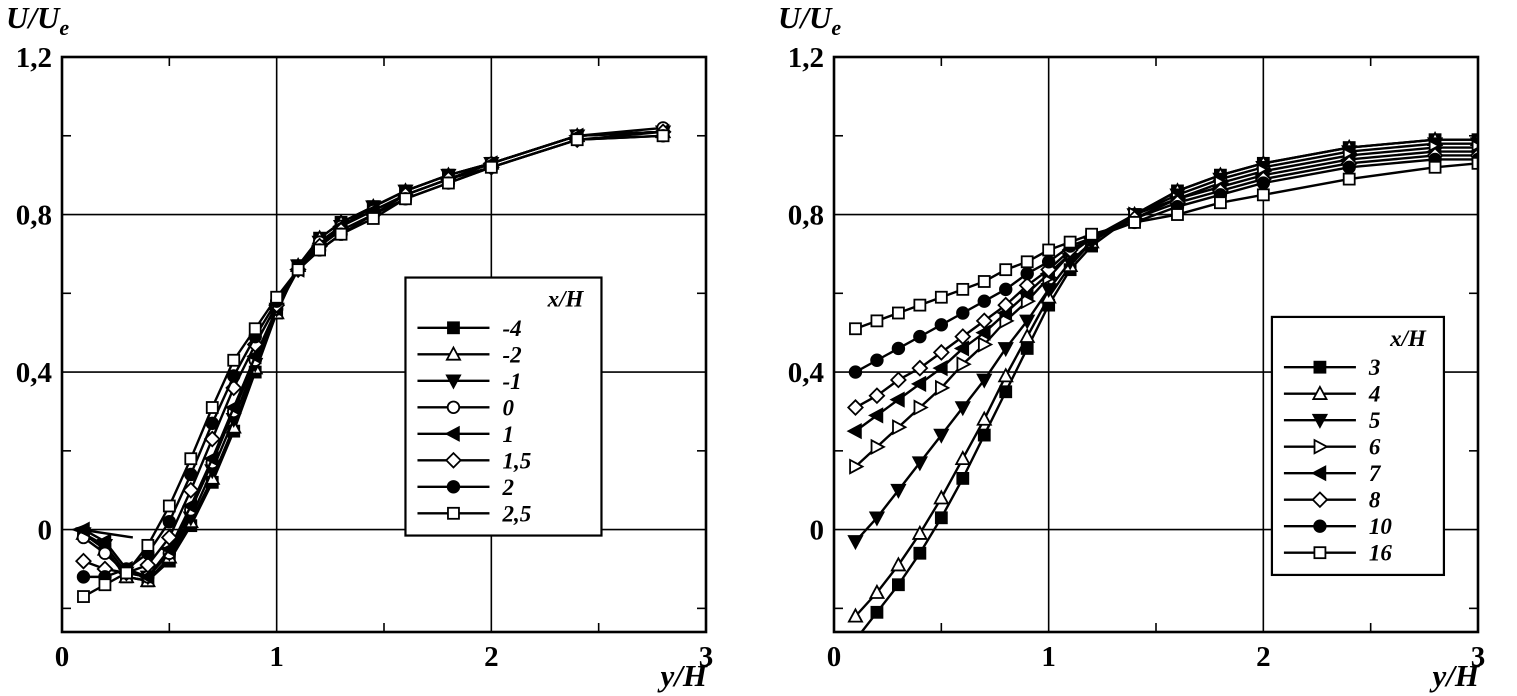 This screenshot has width=1517, height=696. Describe the element at coordinates (806, 216) in the screenshot. I see `y-tick-label: 0,8` at that location.